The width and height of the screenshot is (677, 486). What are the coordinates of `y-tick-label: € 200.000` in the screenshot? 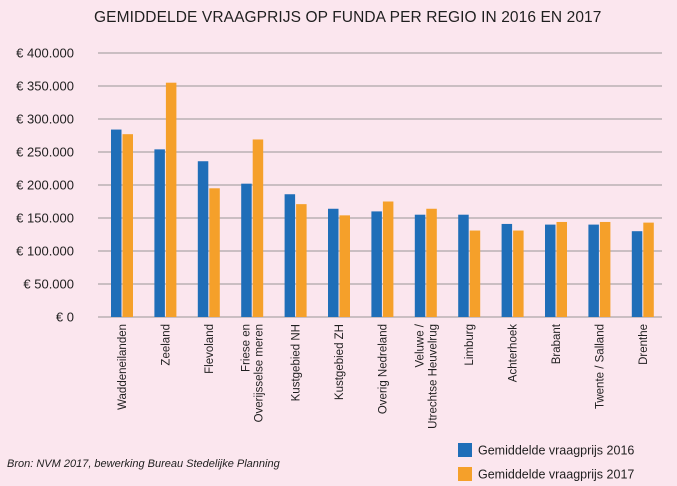 It's located at (45, 185).